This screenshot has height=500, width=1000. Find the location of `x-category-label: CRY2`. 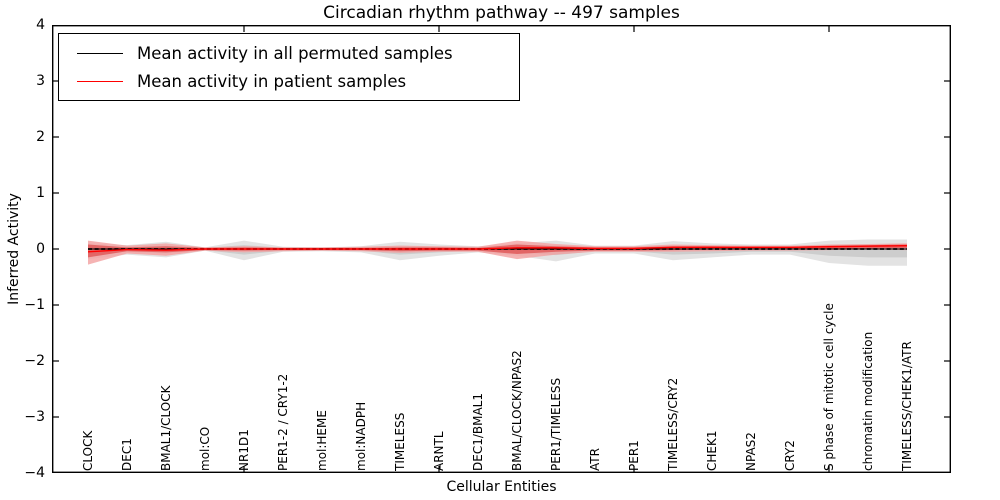

x-category-label: CRY2 is located at coordinates (790, 455).